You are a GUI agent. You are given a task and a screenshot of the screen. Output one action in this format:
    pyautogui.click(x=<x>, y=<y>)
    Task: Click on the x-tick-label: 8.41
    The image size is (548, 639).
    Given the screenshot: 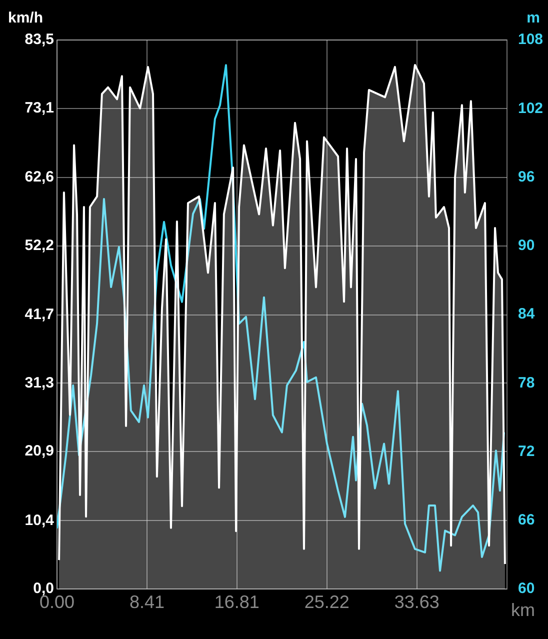 What is the action you would take?
    pyautogui.click(x=147, y=602)
    